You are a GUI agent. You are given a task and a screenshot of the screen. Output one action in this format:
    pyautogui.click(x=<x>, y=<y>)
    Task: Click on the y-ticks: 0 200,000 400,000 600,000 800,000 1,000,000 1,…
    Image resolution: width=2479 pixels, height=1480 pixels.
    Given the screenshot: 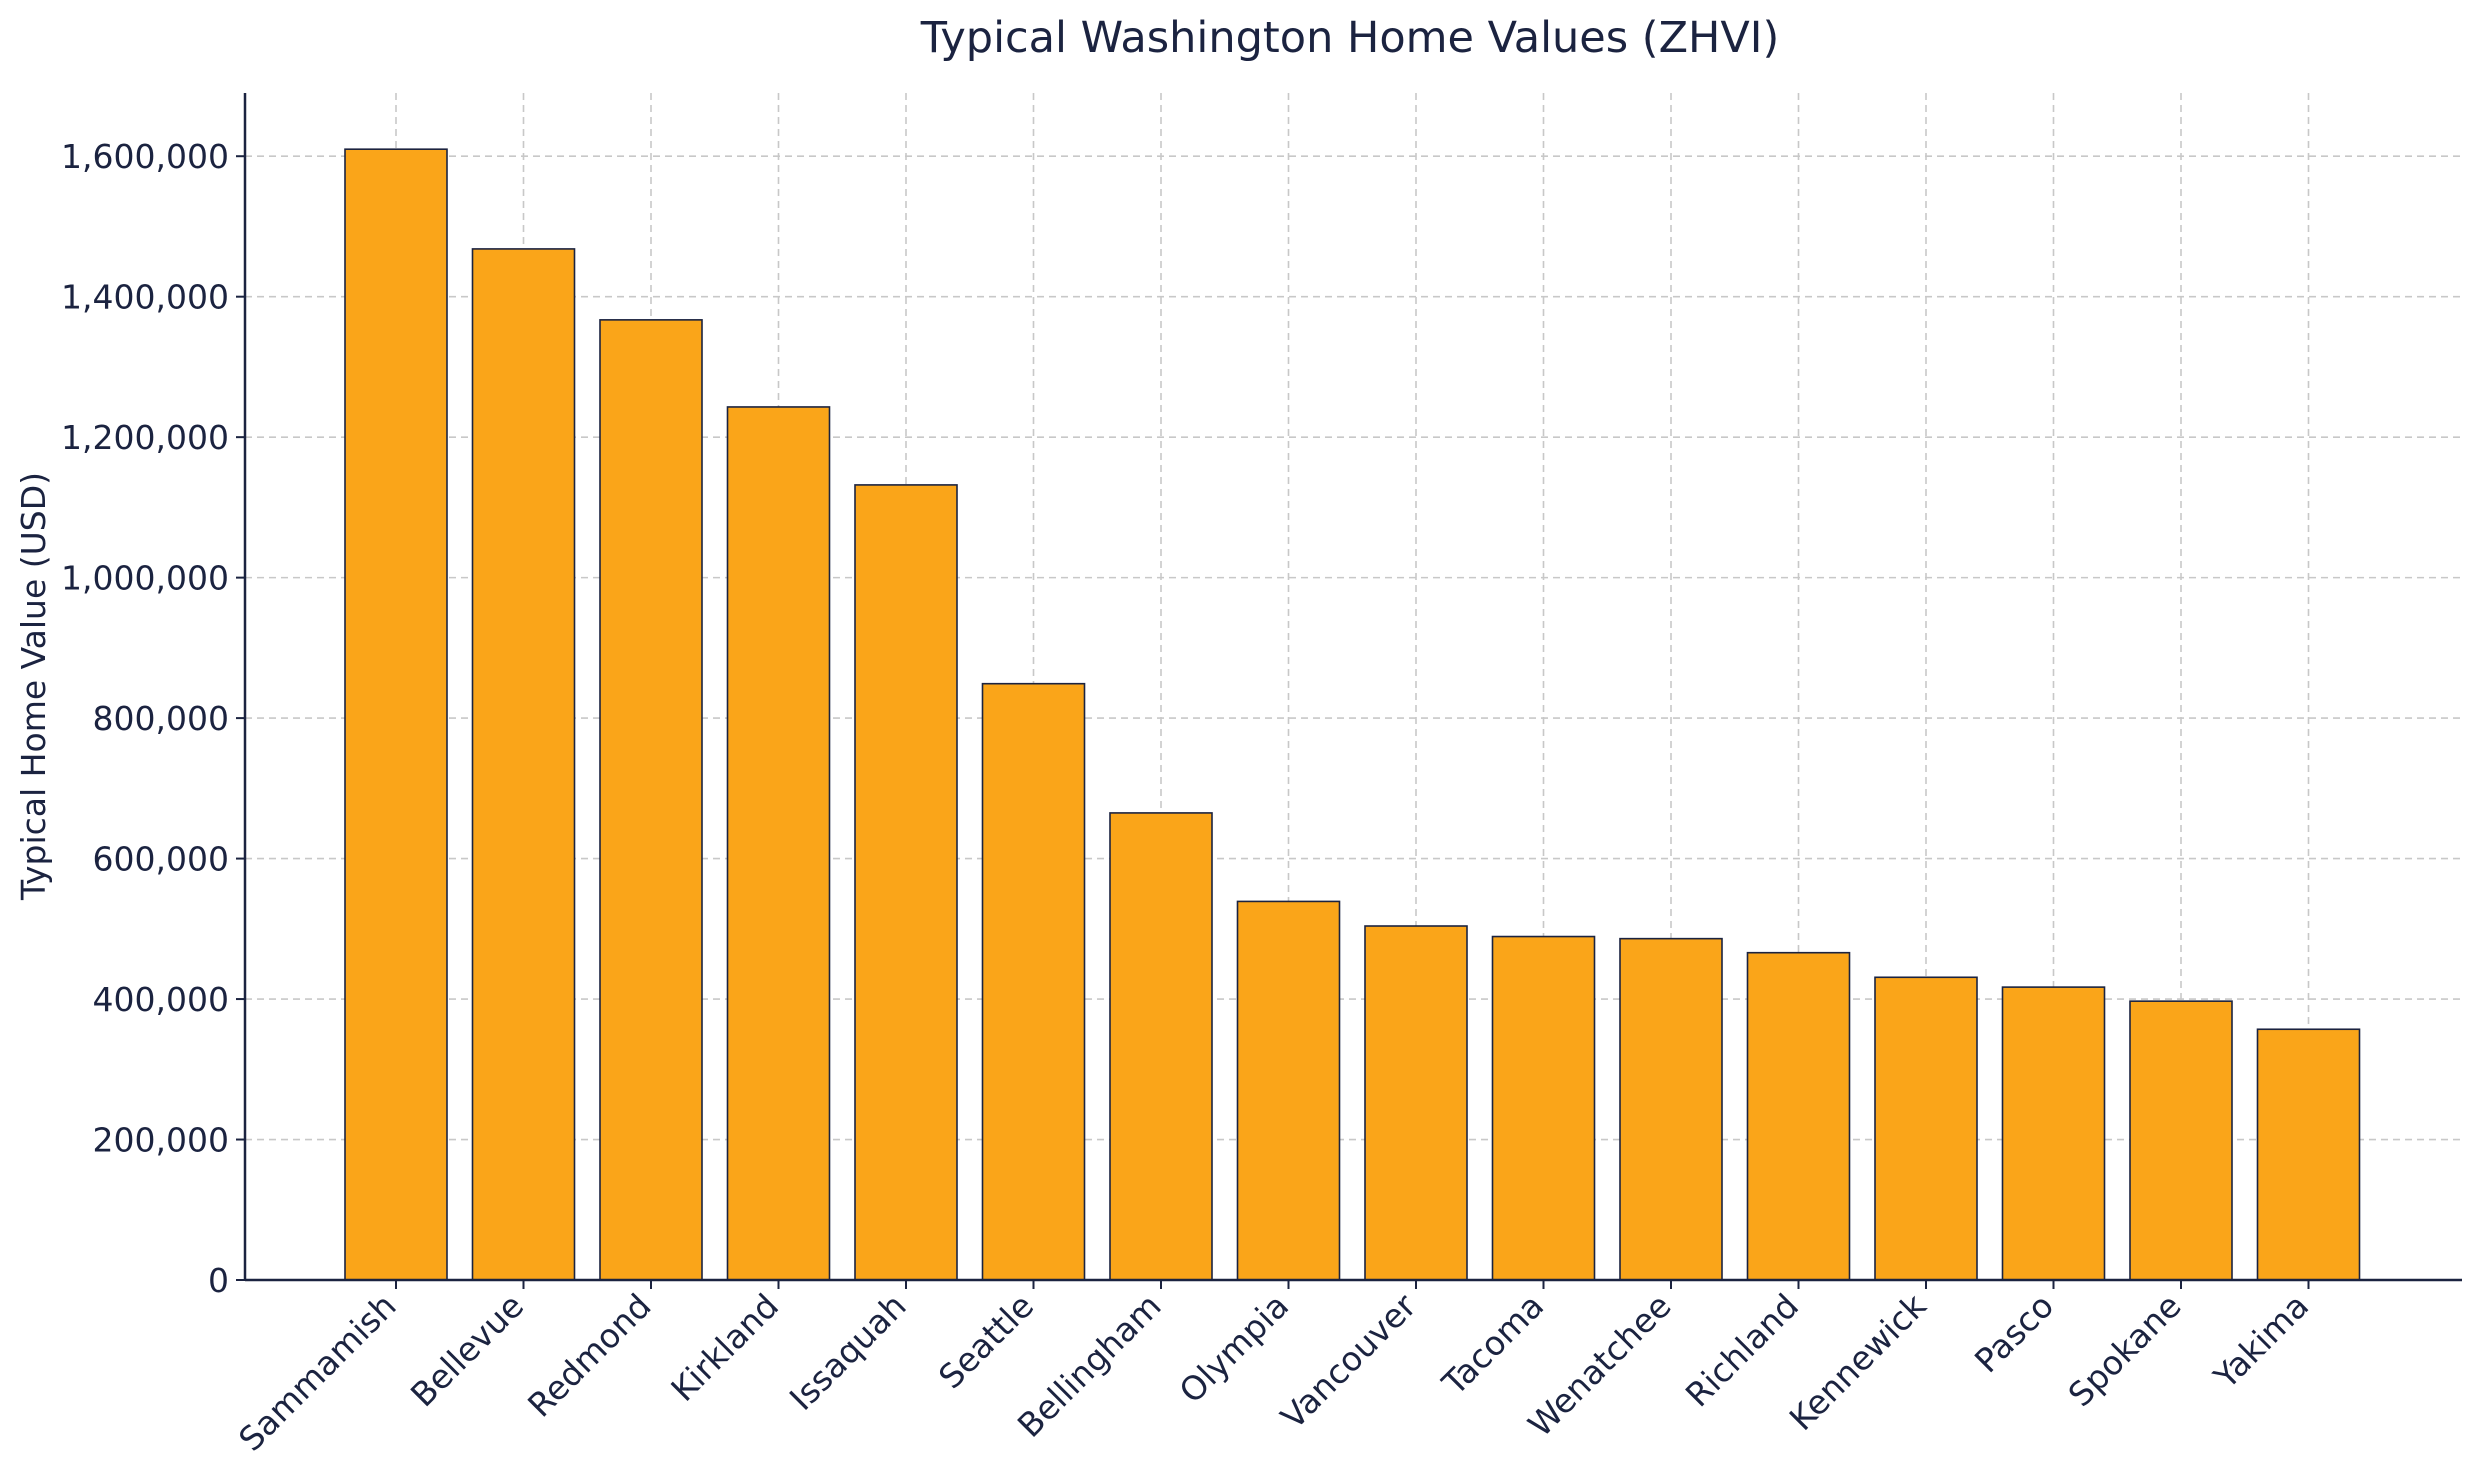 What is the action you would take?
    pyautogui.click(x=153, y=718)
    